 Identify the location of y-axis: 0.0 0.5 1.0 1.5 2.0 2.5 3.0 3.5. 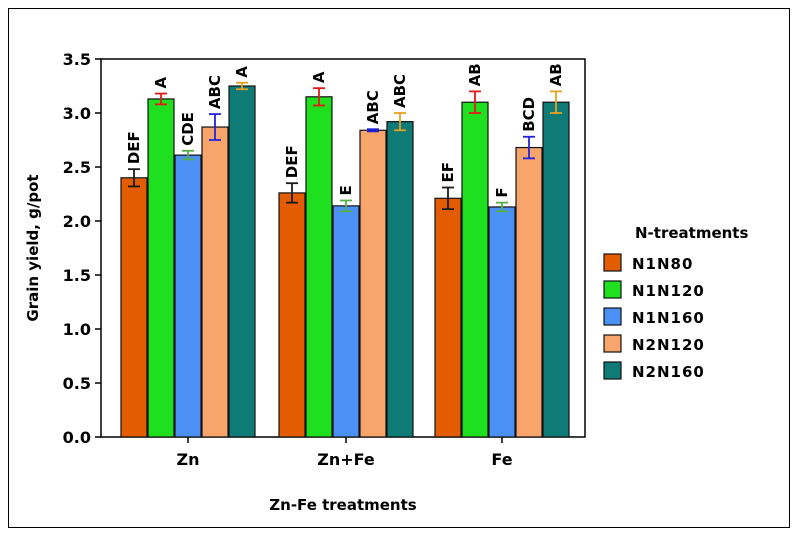
(82, 248).